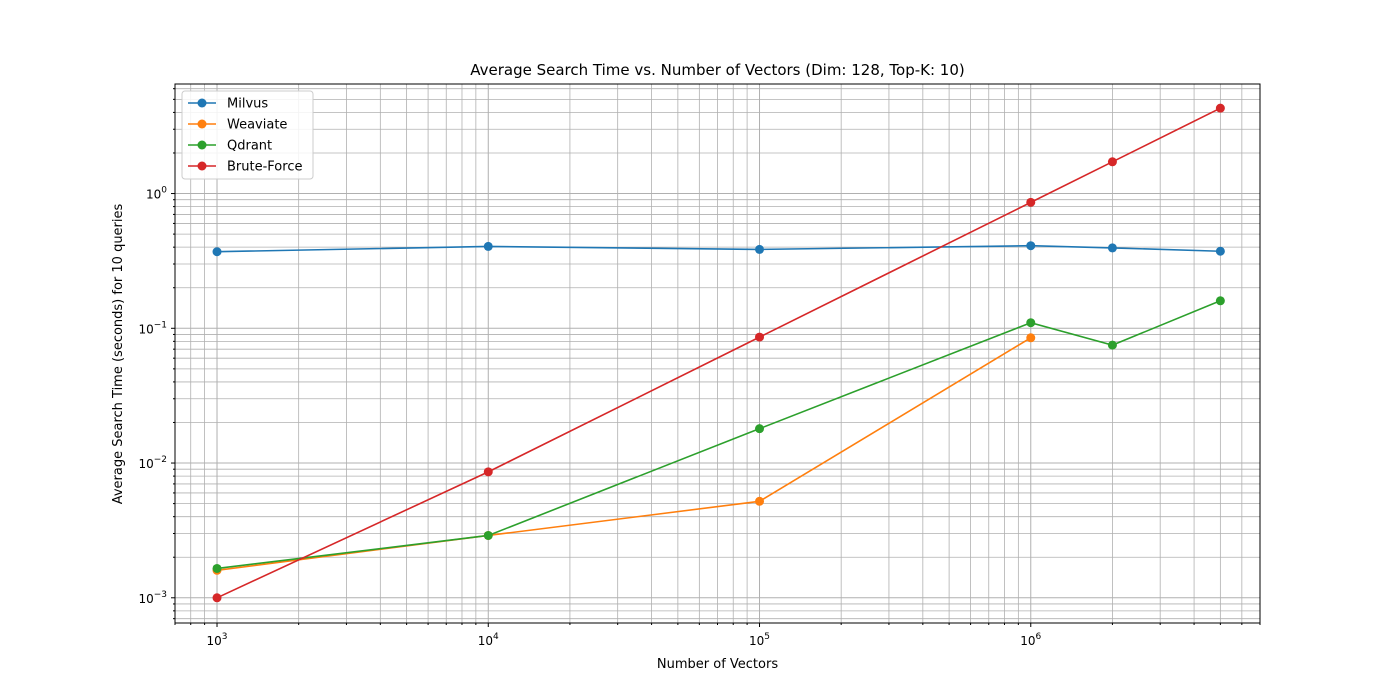  I want to click on x-tick-label: 10⁶, so click(1030, 640).